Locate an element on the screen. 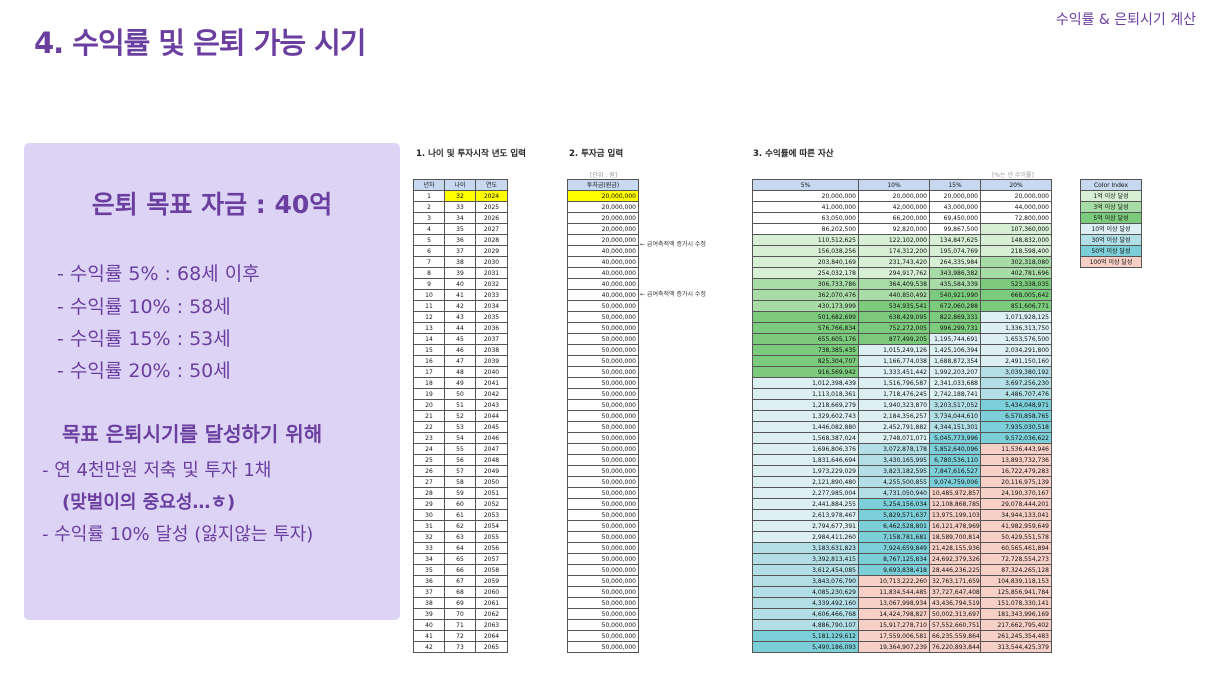 This screenshot has width=1216, height=684. year-cell: 2029 is located at coordinates (491, 251).